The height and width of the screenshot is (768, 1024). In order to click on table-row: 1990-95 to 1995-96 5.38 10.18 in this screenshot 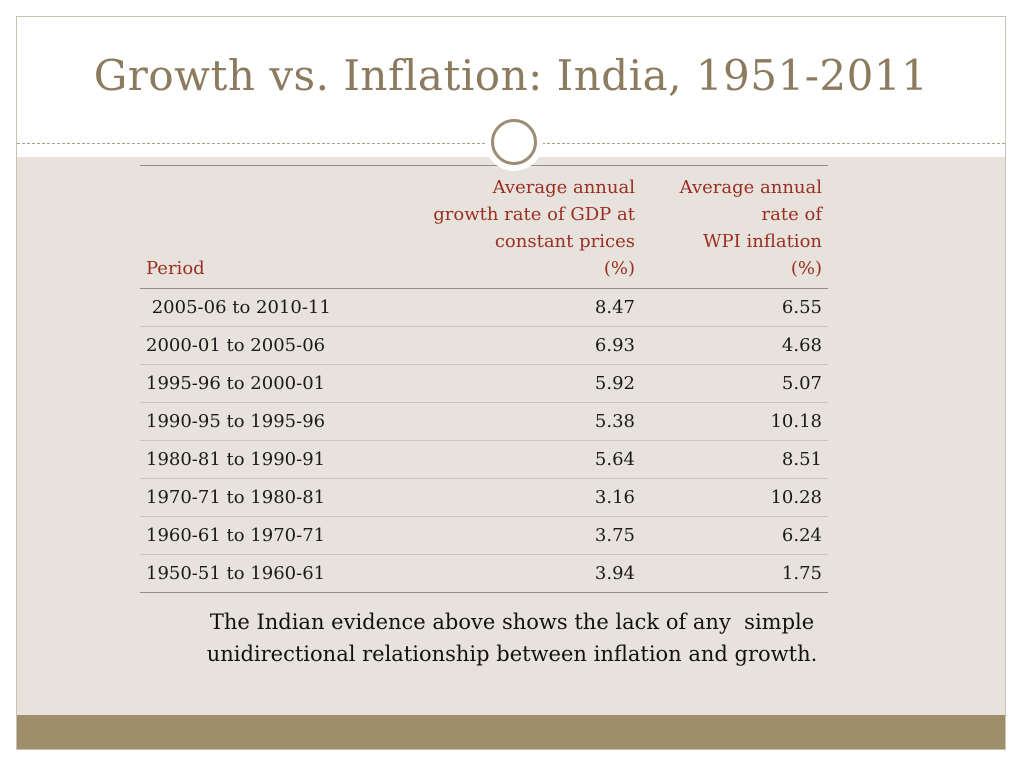, I will do `click(484, 421)`.